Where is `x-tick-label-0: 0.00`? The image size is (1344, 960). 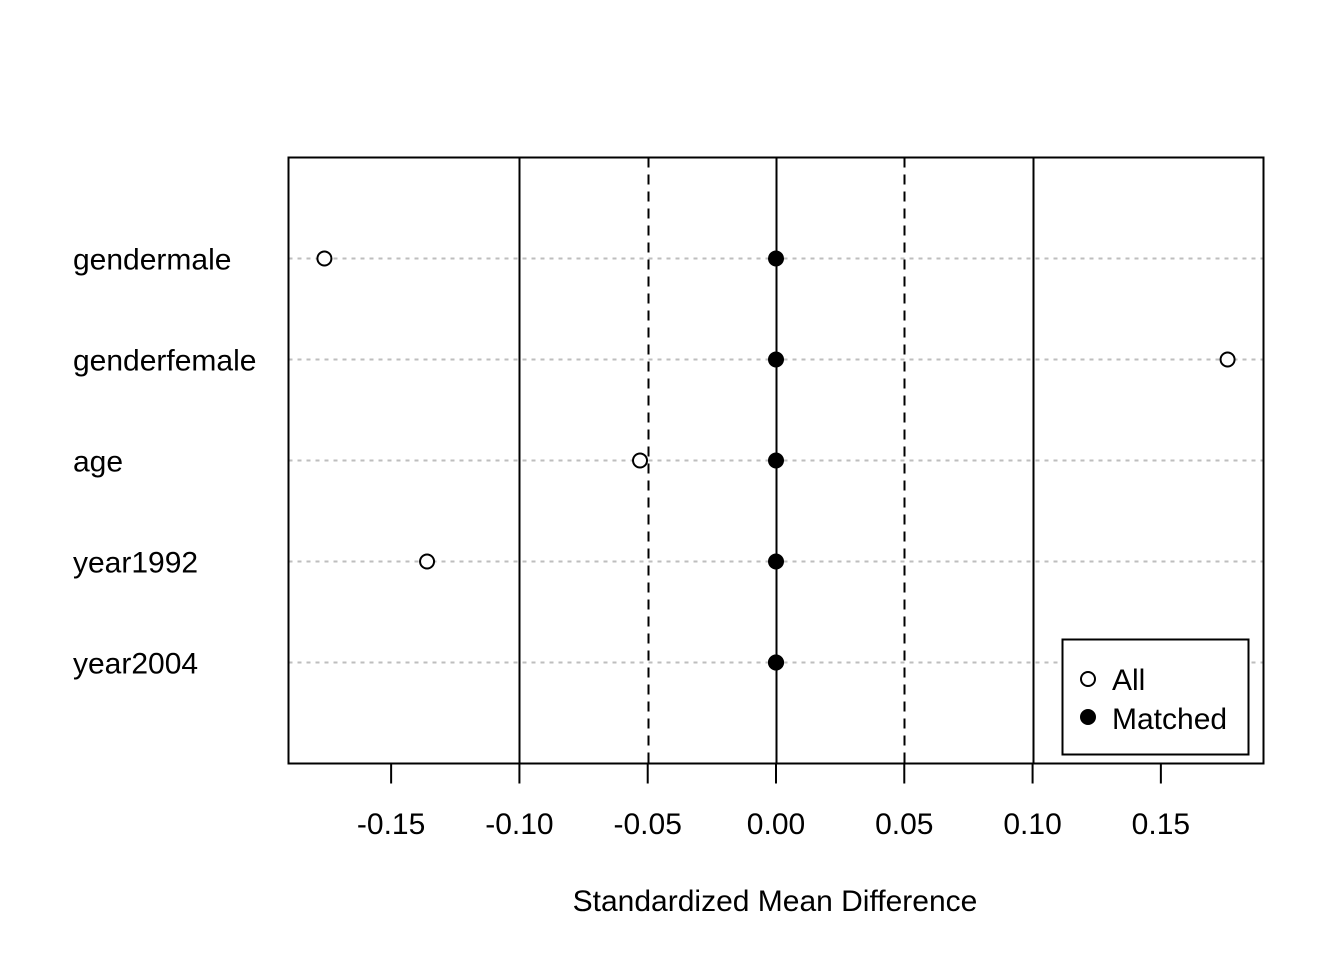 x-tick-label-0: 0.00 is located at coordinates (776, 824).